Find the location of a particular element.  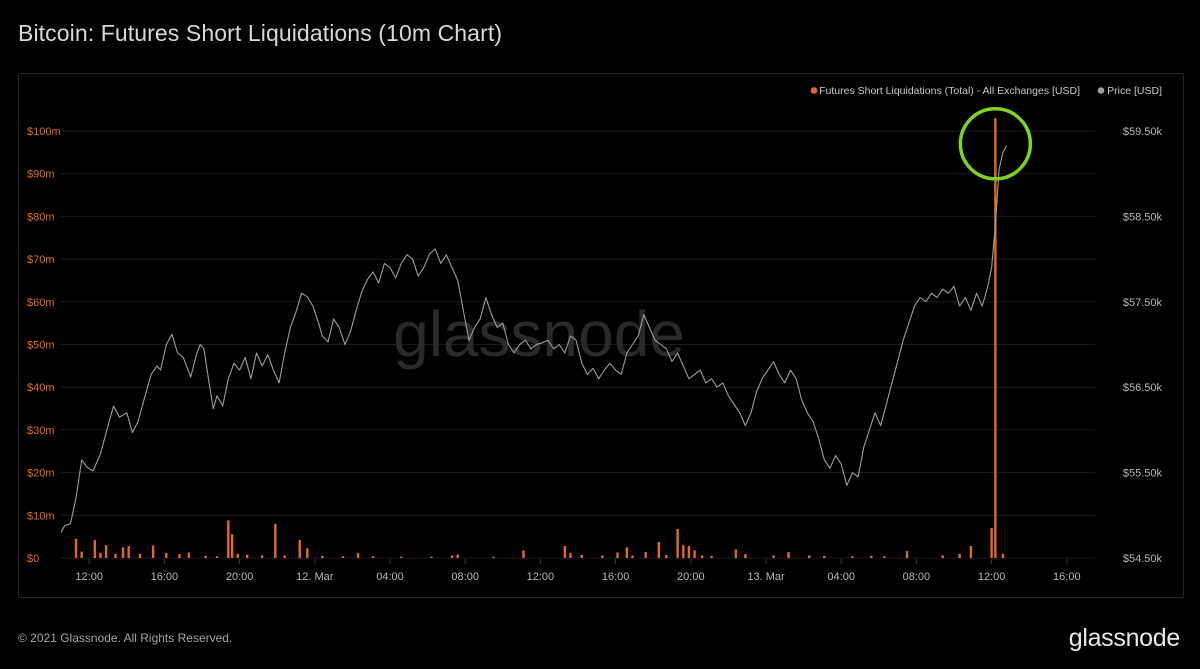

y-left-tick-label: $50m is located at coordinates (41, 346).